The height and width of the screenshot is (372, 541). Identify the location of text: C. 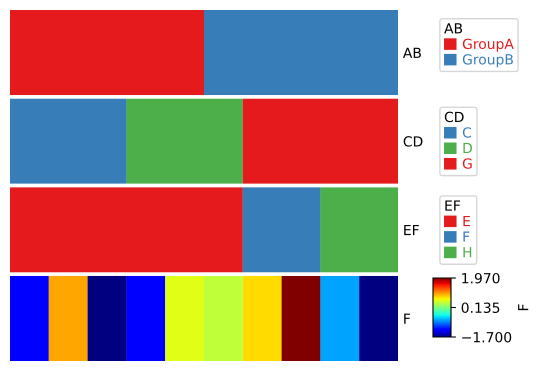
(467, 132).